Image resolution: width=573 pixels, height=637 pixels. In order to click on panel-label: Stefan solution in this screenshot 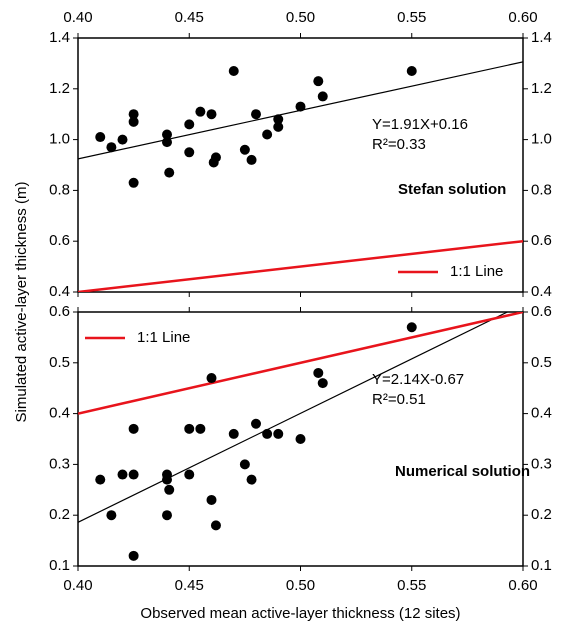, I will do `click(452, 189)`.